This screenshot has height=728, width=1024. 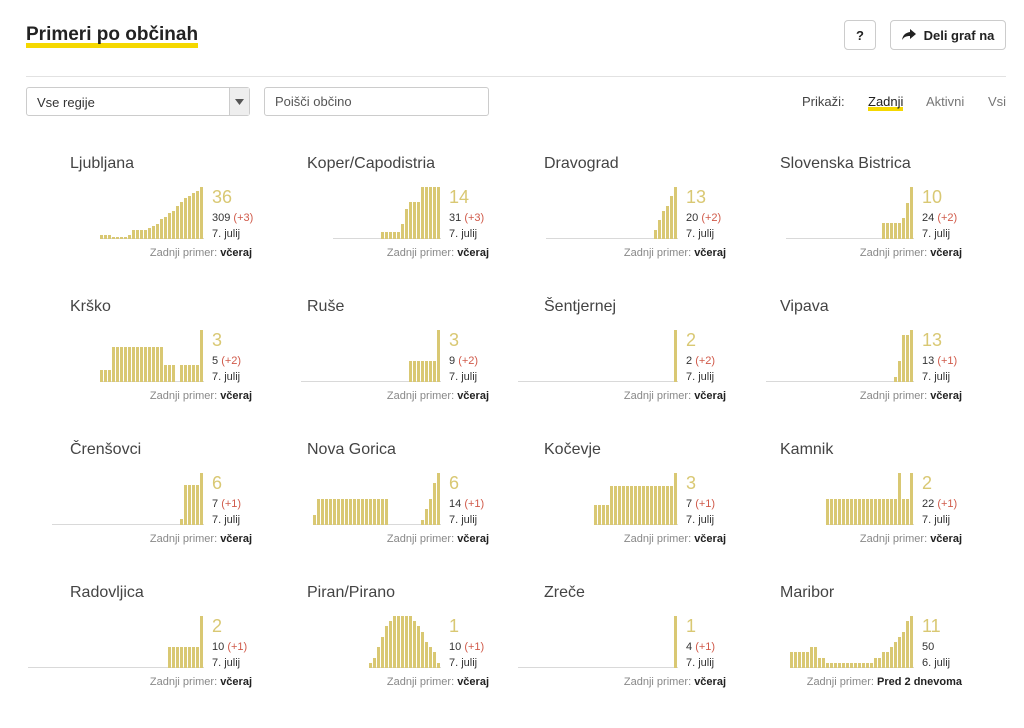 What do you see at coordinates (376, 101) in the screenshot?
I see `search-input` at bounding box center [376, 101].